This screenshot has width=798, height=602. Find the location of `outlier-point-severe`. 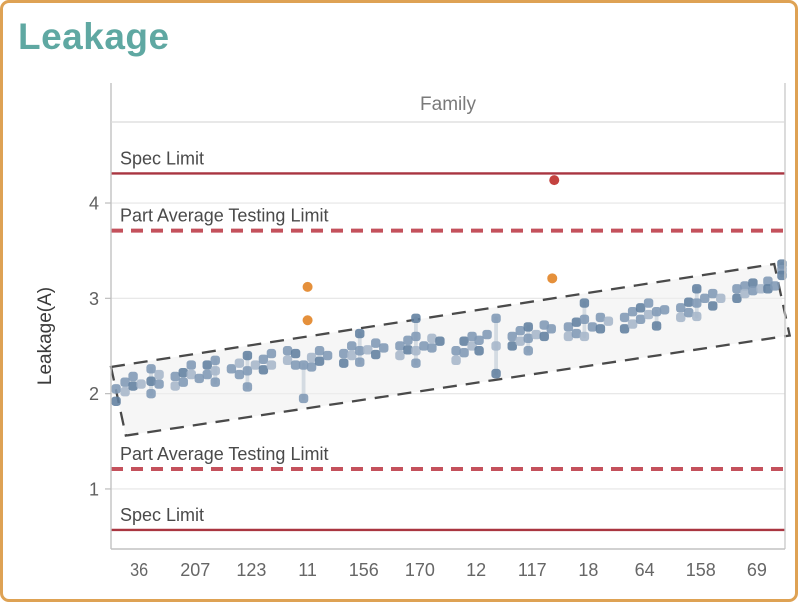

outlier-point-severe is located at coordinates (554, 180).